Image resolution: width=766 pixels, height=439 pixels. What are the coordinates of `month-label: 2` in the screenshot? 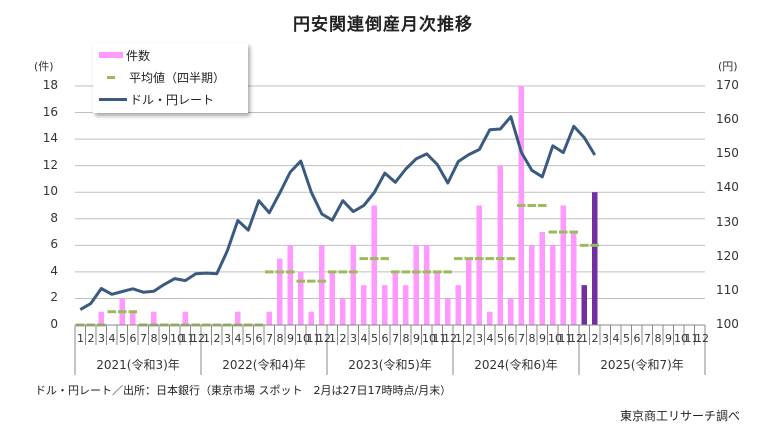 It's located at (217, 338).